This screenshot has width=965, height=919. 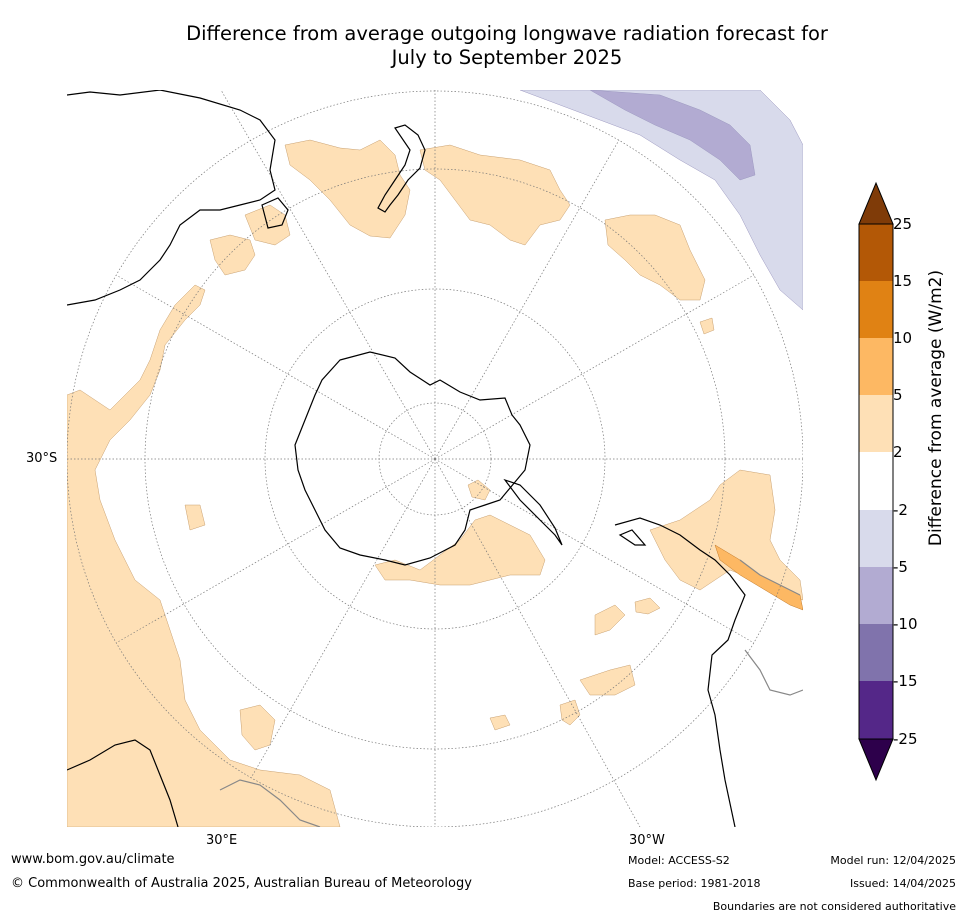 I want to click on south-america-tierra, so click(x=632, y=537).